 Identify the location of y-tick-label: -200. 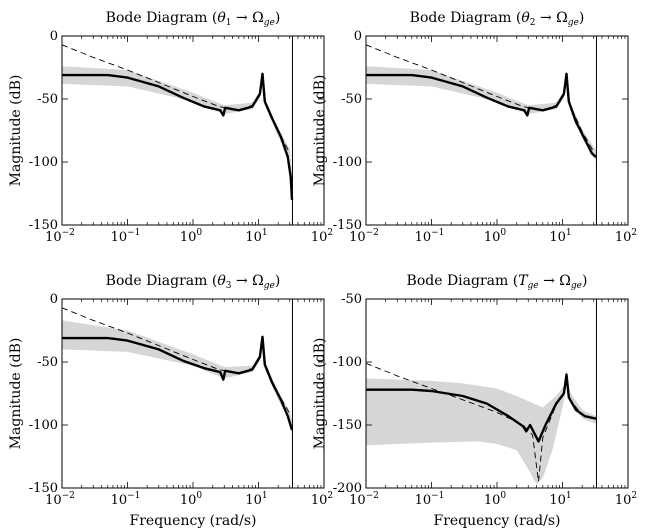
(347, 488).